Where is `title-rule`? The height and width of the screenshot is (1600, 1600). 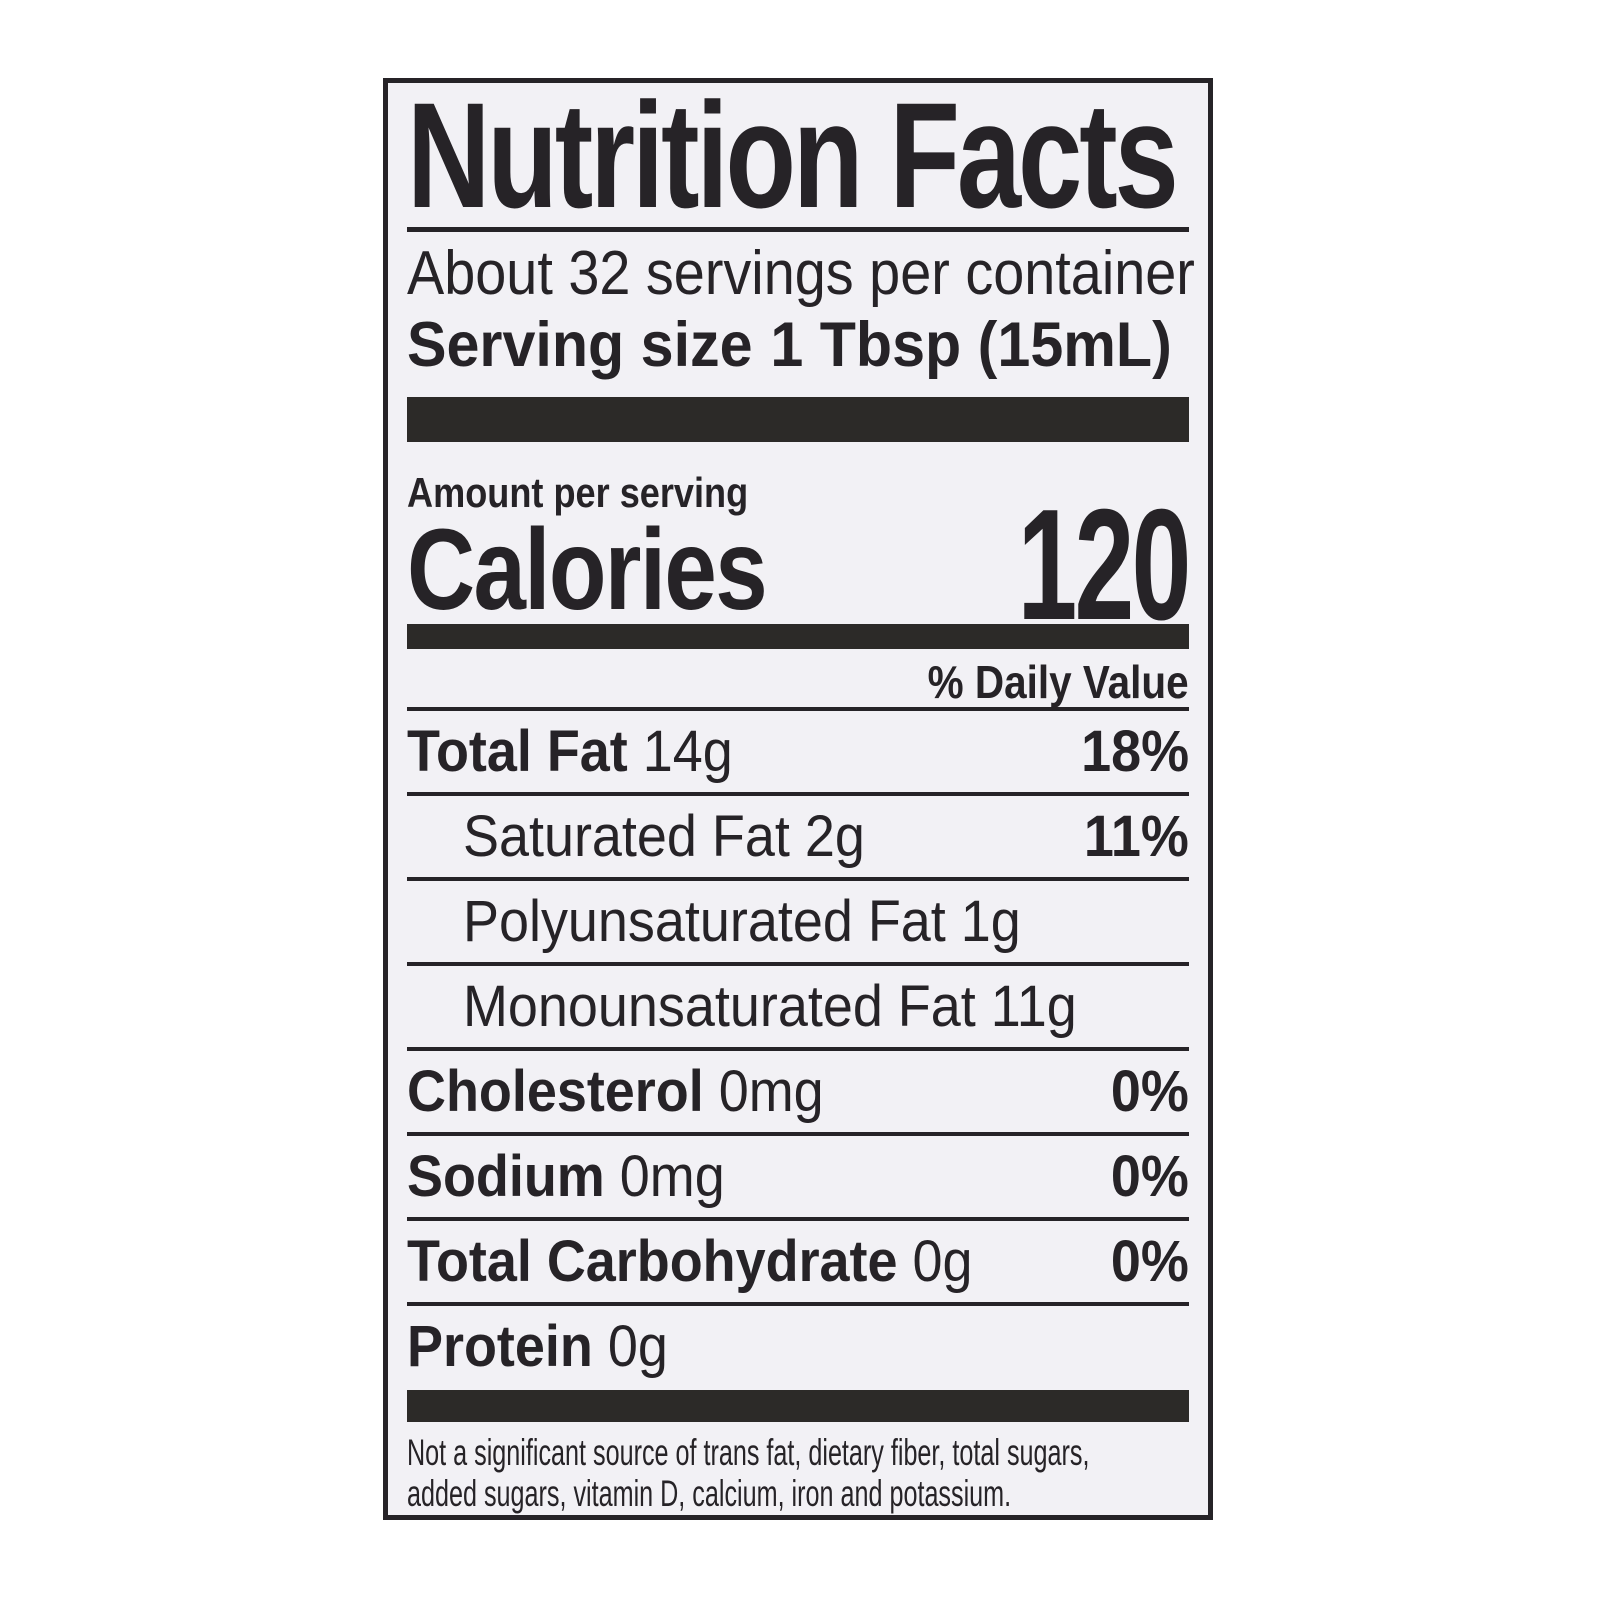 title-rule is located at coordinates (798, 229).